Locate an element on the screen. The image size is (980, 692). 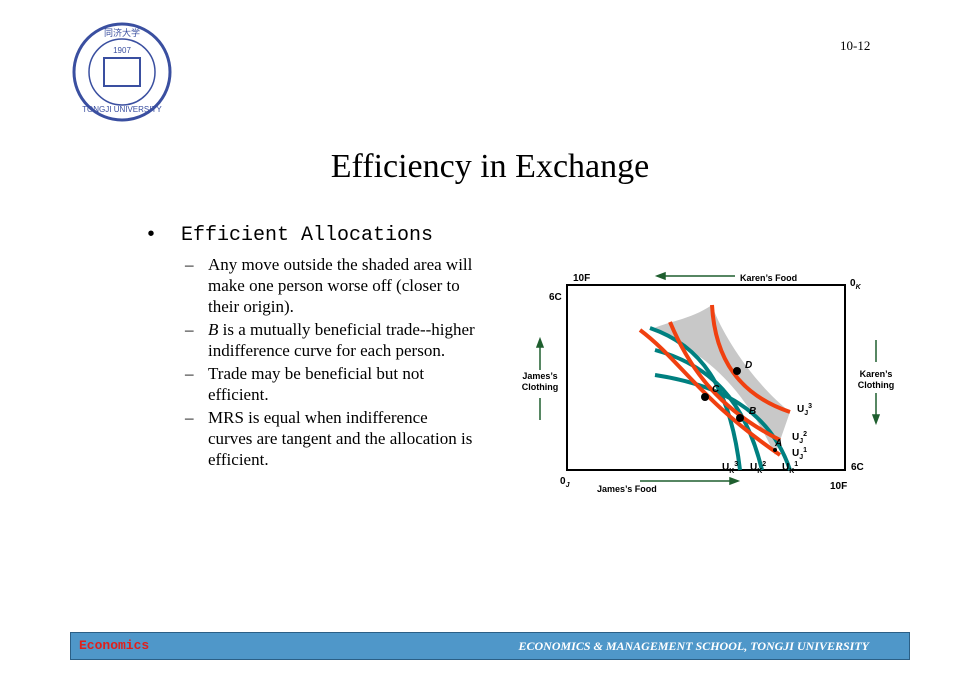
label: James’s is located at coordinates (539, 376).